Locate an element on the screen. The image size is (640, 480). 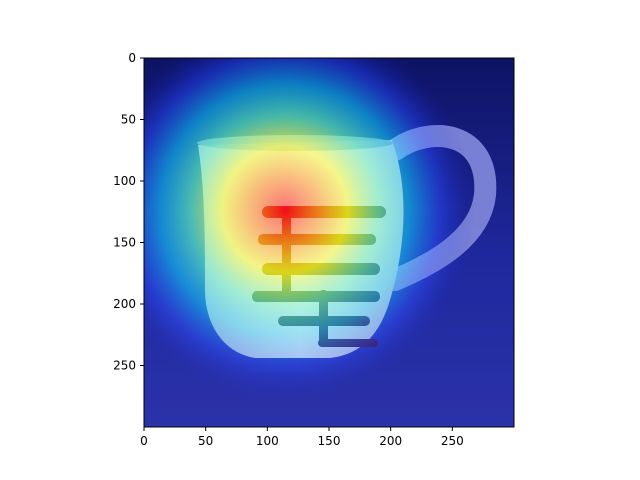
x-tick-label: 50 is located at coordinates (205, 441).